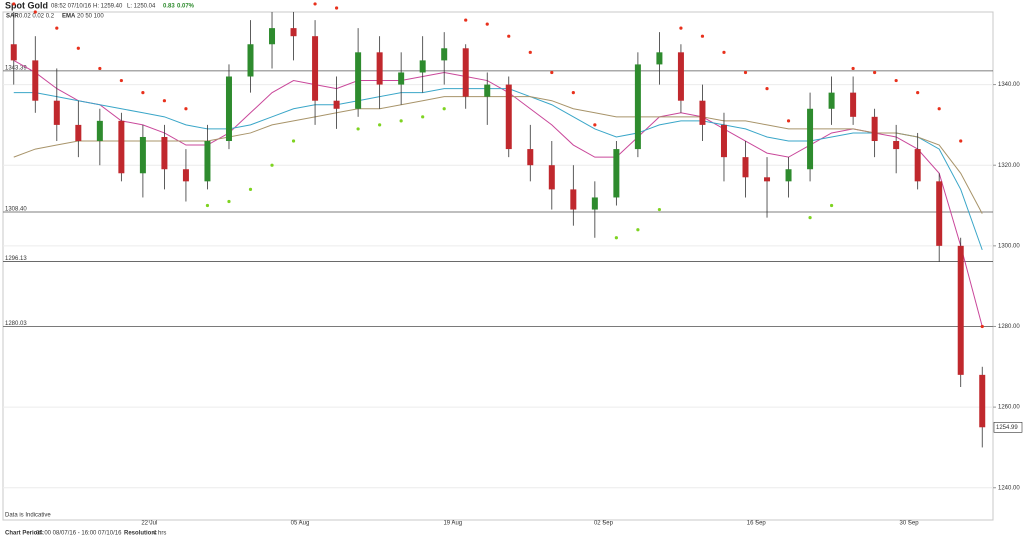  Describe the element at coordinates (1008, 427) in the screenshot. I see `last-price-box` at that location.